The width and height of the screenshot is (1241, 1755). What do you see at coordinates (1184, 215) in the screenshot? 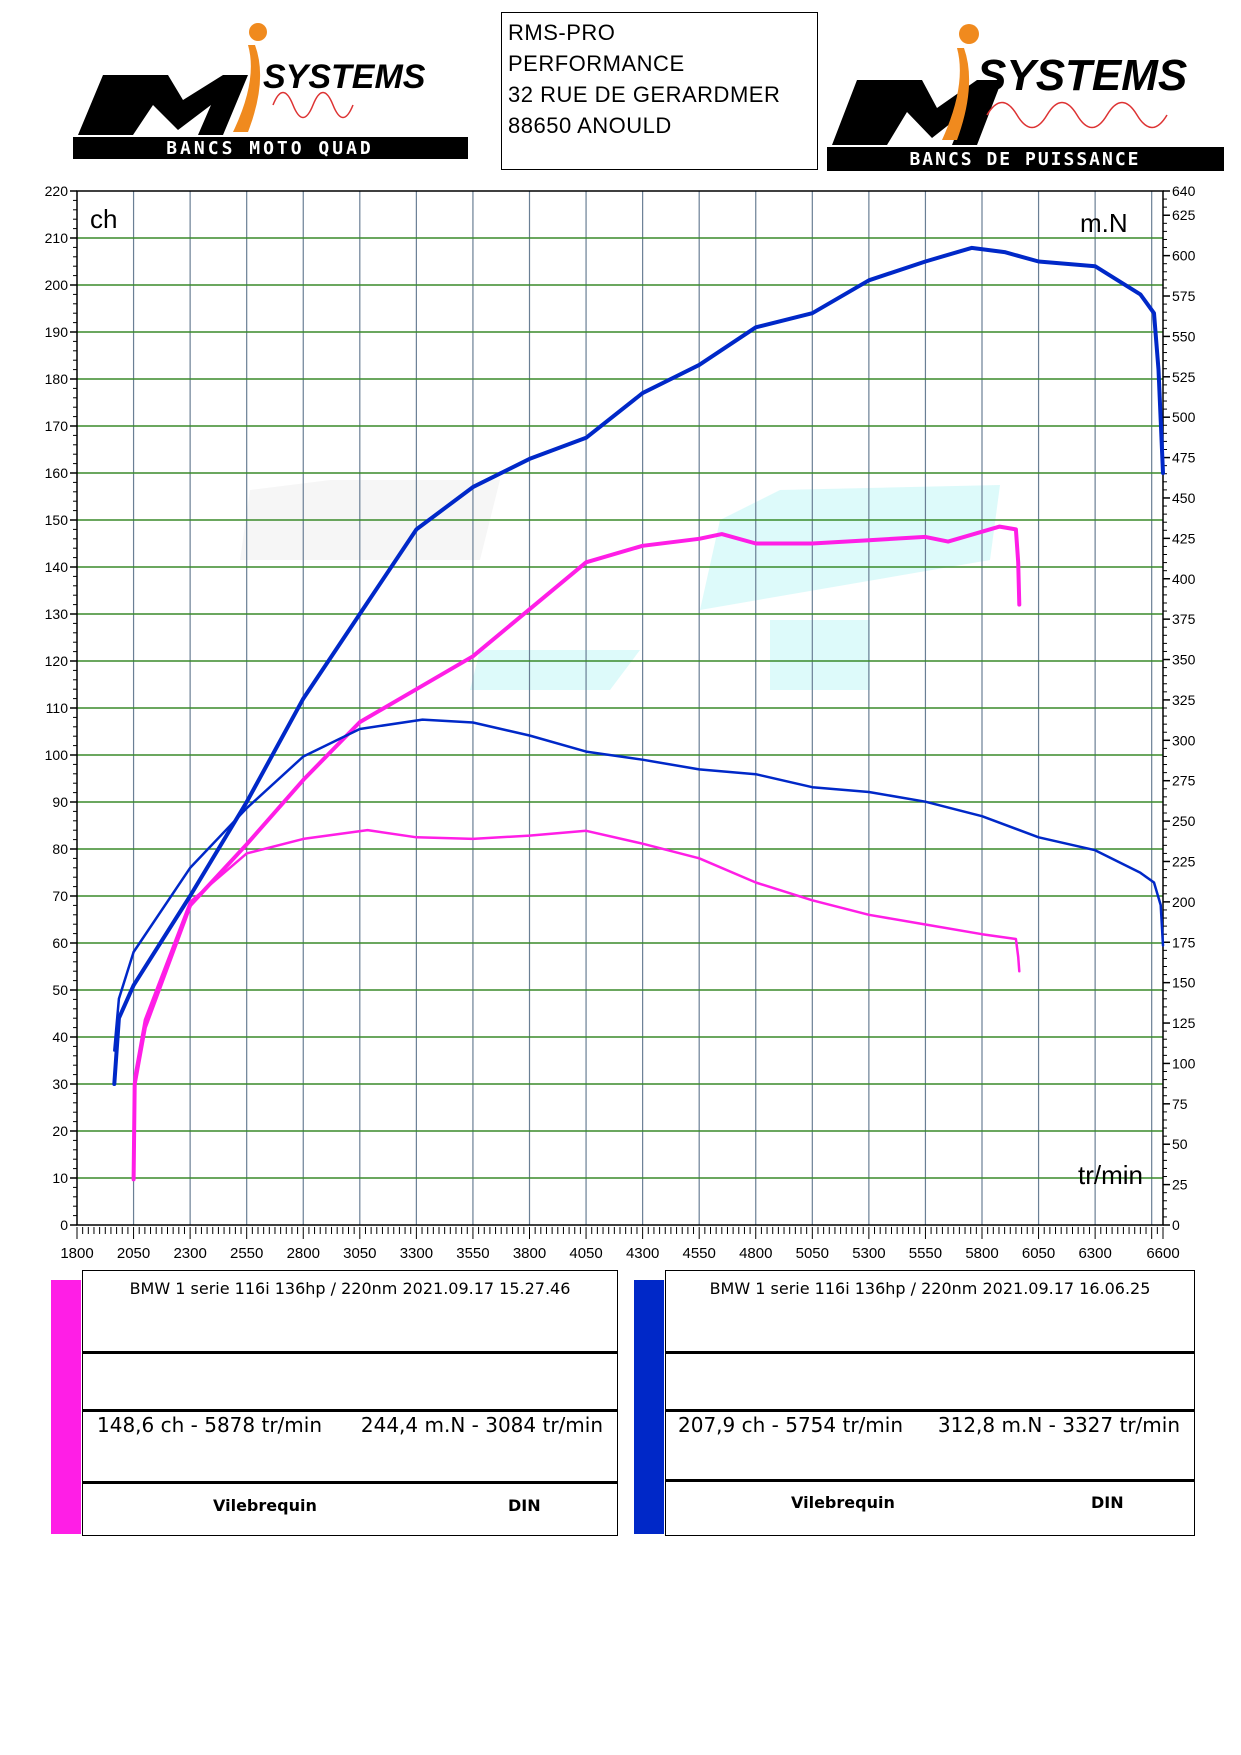
I see `y-right-tick-label: 625` at bounding box center [1184, 215].